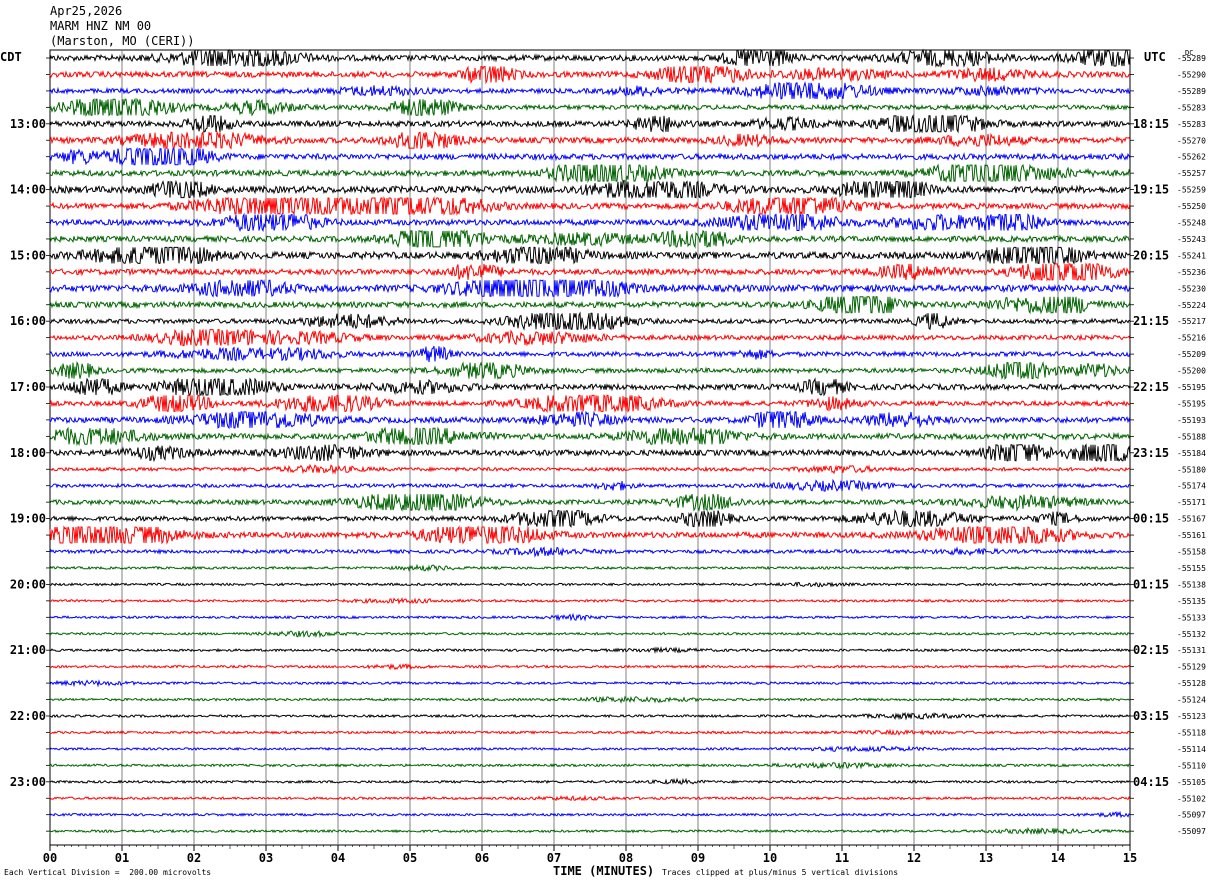 The width and height of the screenshot is (1210, 886). I want to click on dc-offset-label: -55270, so click(1191, 140).